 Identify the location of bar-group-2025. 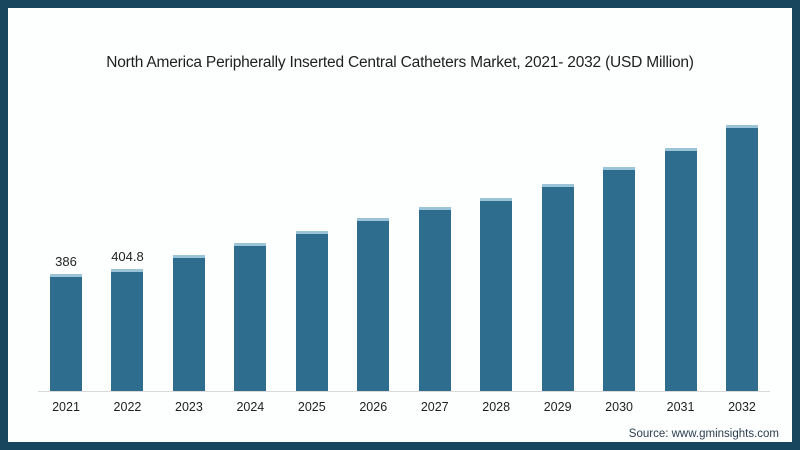
(311, 311).